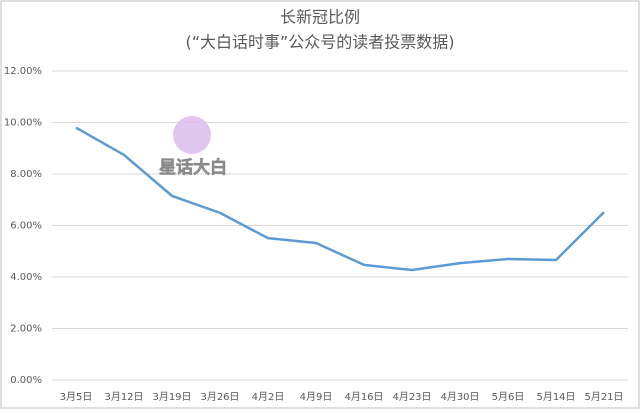 Image resolution: width=640 pixels, height=413 pixels. What do you see at coordinates (193, 167) in the screenshot?
I see `watermark-text: 星话大白` at bounding box center [193, 167].